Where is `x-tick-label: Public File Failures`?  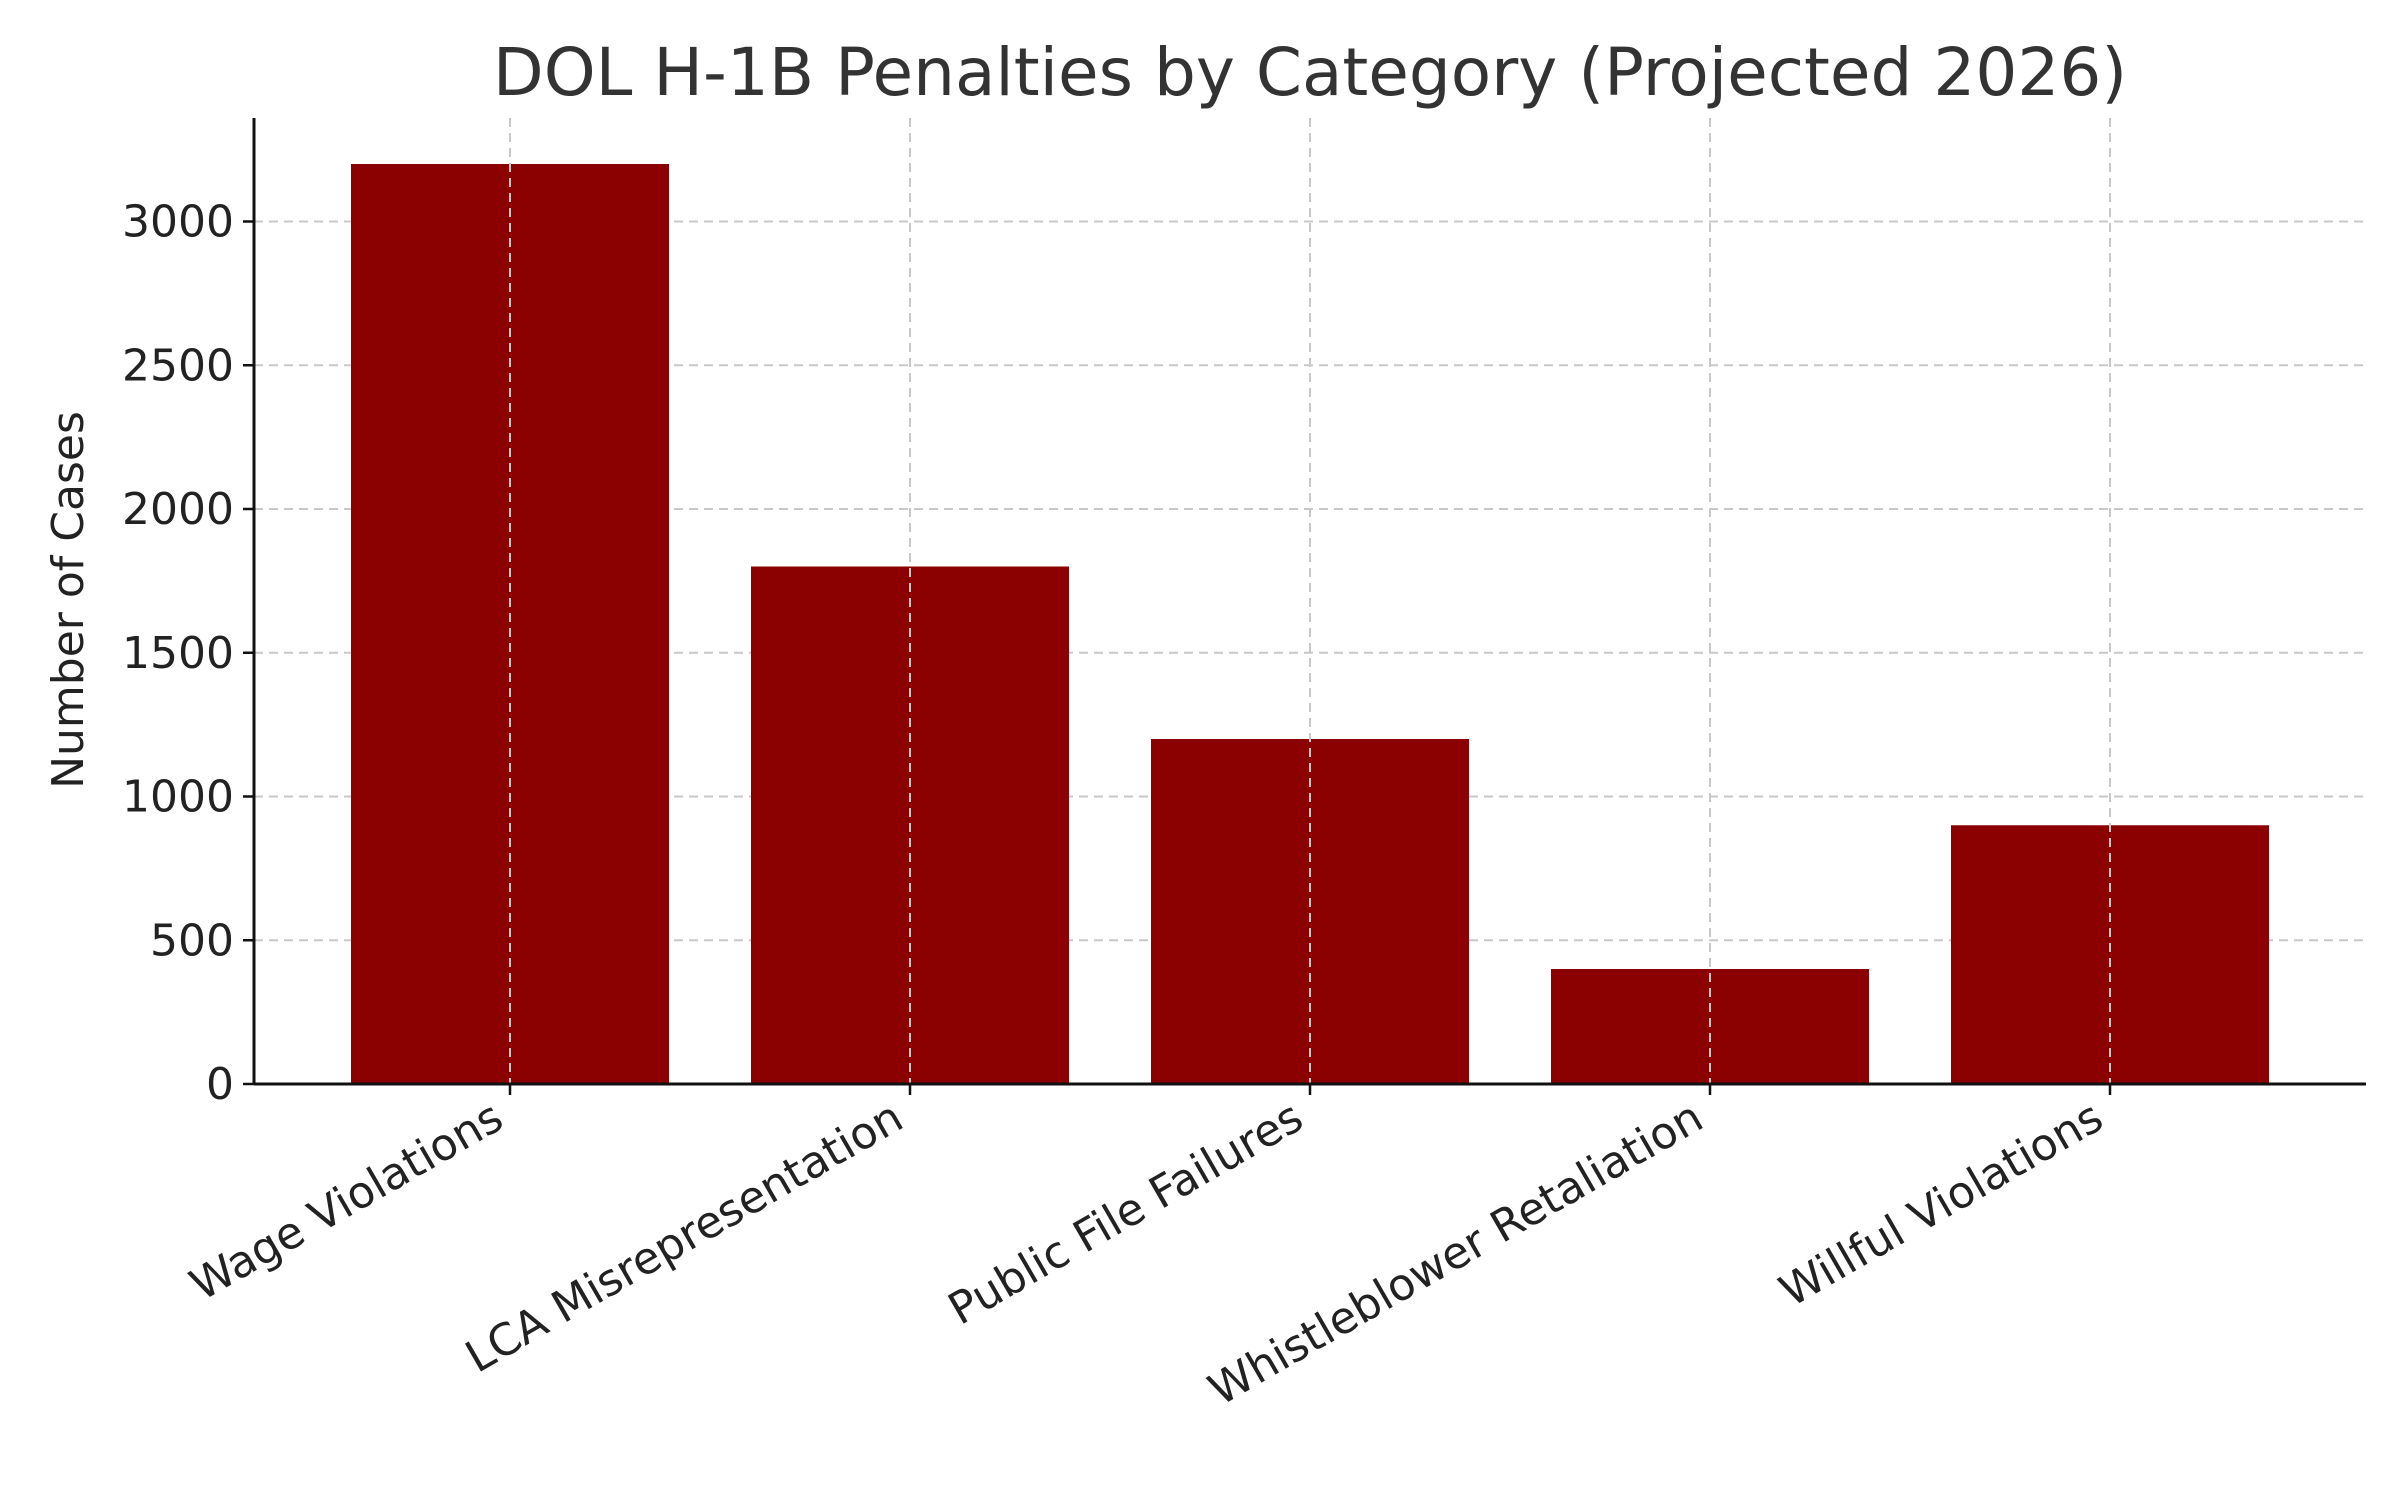 x-tick-label: Public File Failures is located at coordinates (1125, 1213).